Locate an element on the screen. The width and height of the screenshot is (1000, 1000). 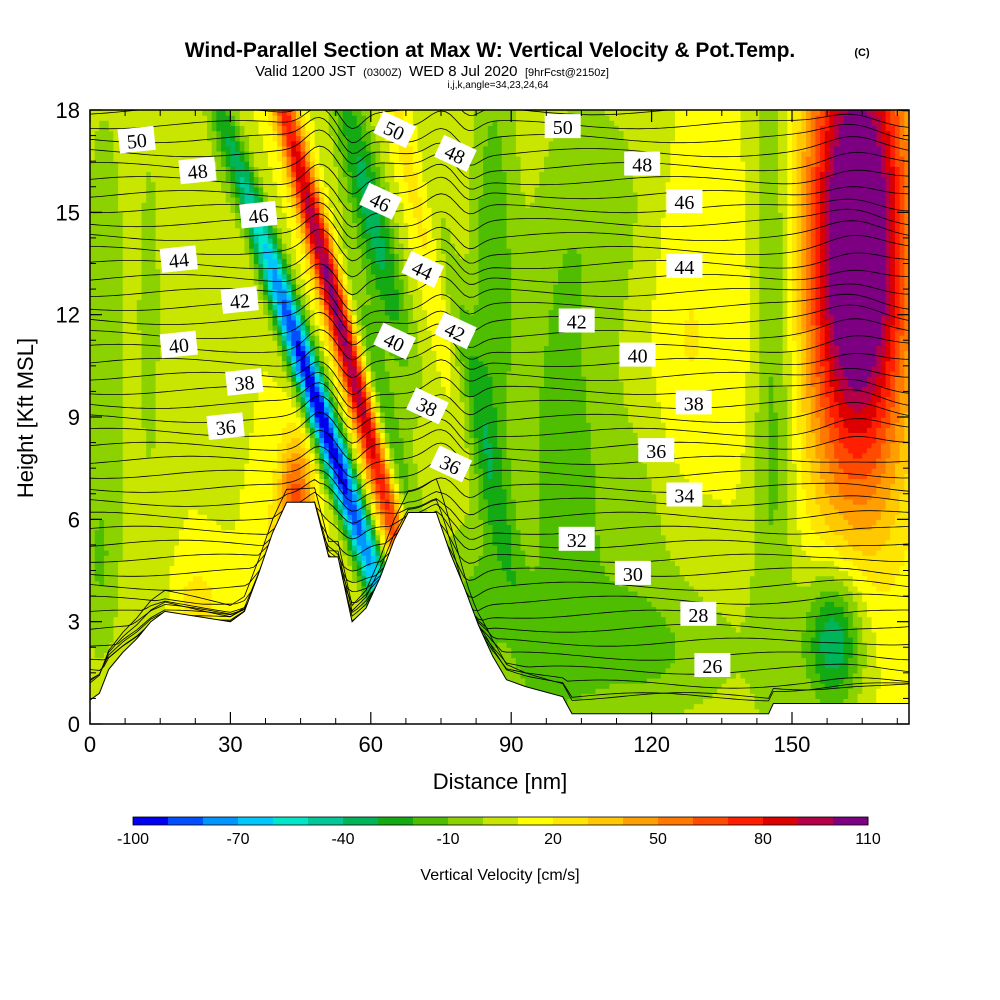
colorbar-tick-label: 20 is located at coordinates (553, 839).